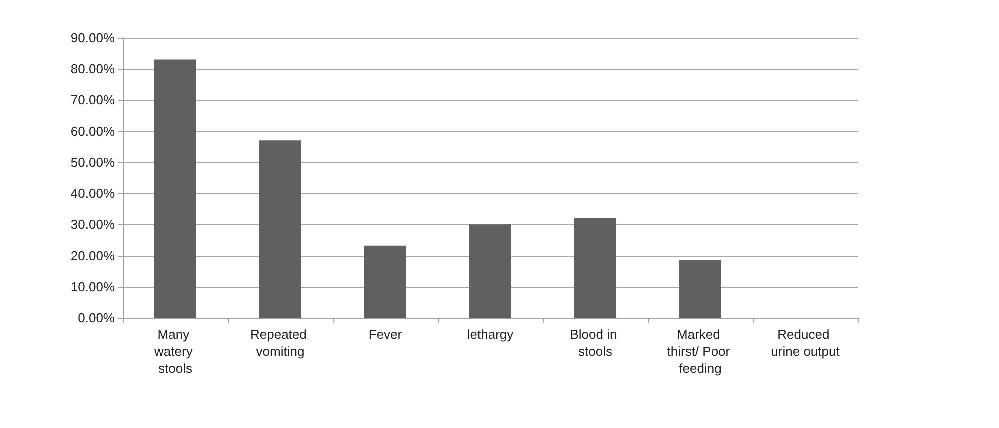 The height and width of the screenshot is (428, 999). I want to click on x-tick-label: Fever, so click(385, 334).